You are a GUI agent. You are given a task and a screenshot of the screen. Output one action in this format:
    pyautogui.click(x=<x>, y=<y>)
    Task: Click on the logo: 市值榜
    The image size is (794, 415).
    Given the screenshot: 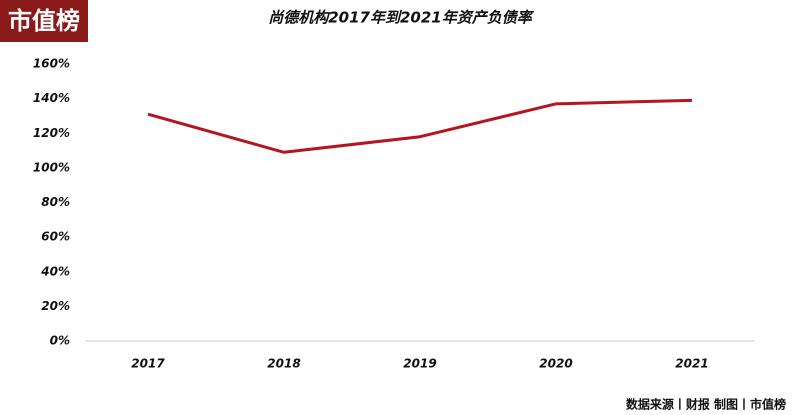 What is the action you would take?
    pyautogui.click(x=44, y=21)
    